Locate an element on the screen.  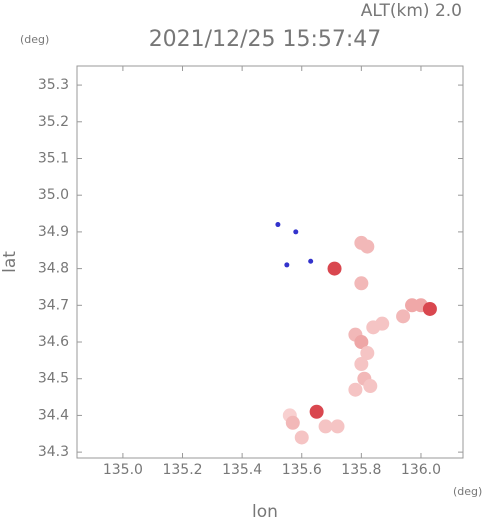
y-axis-label: lat is located at coordinates (10, 262).